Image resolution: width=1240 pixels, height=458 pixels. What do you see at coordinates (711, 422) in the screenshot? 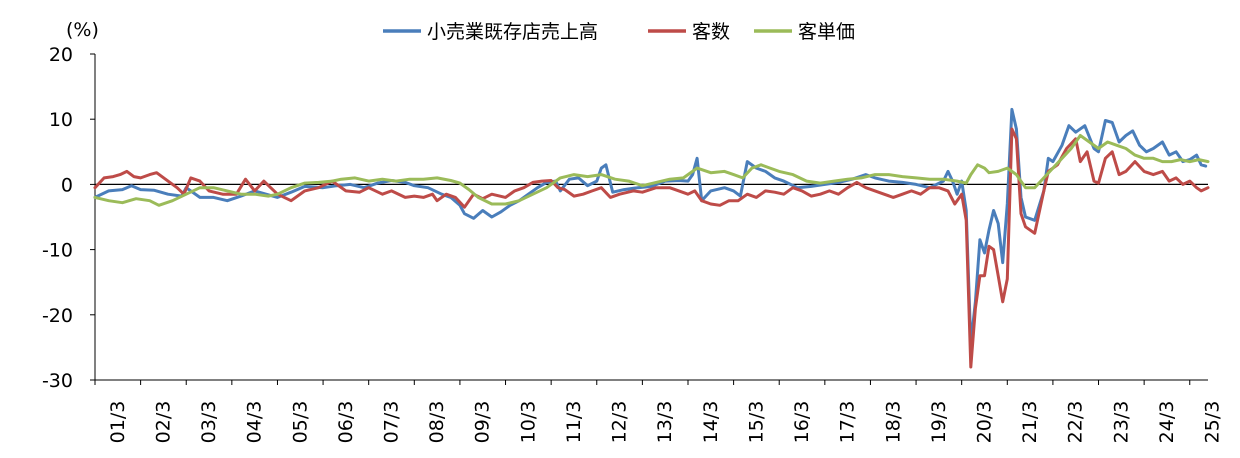
I see `x-tick-label: 14/3` at bounding box center [711, 422].